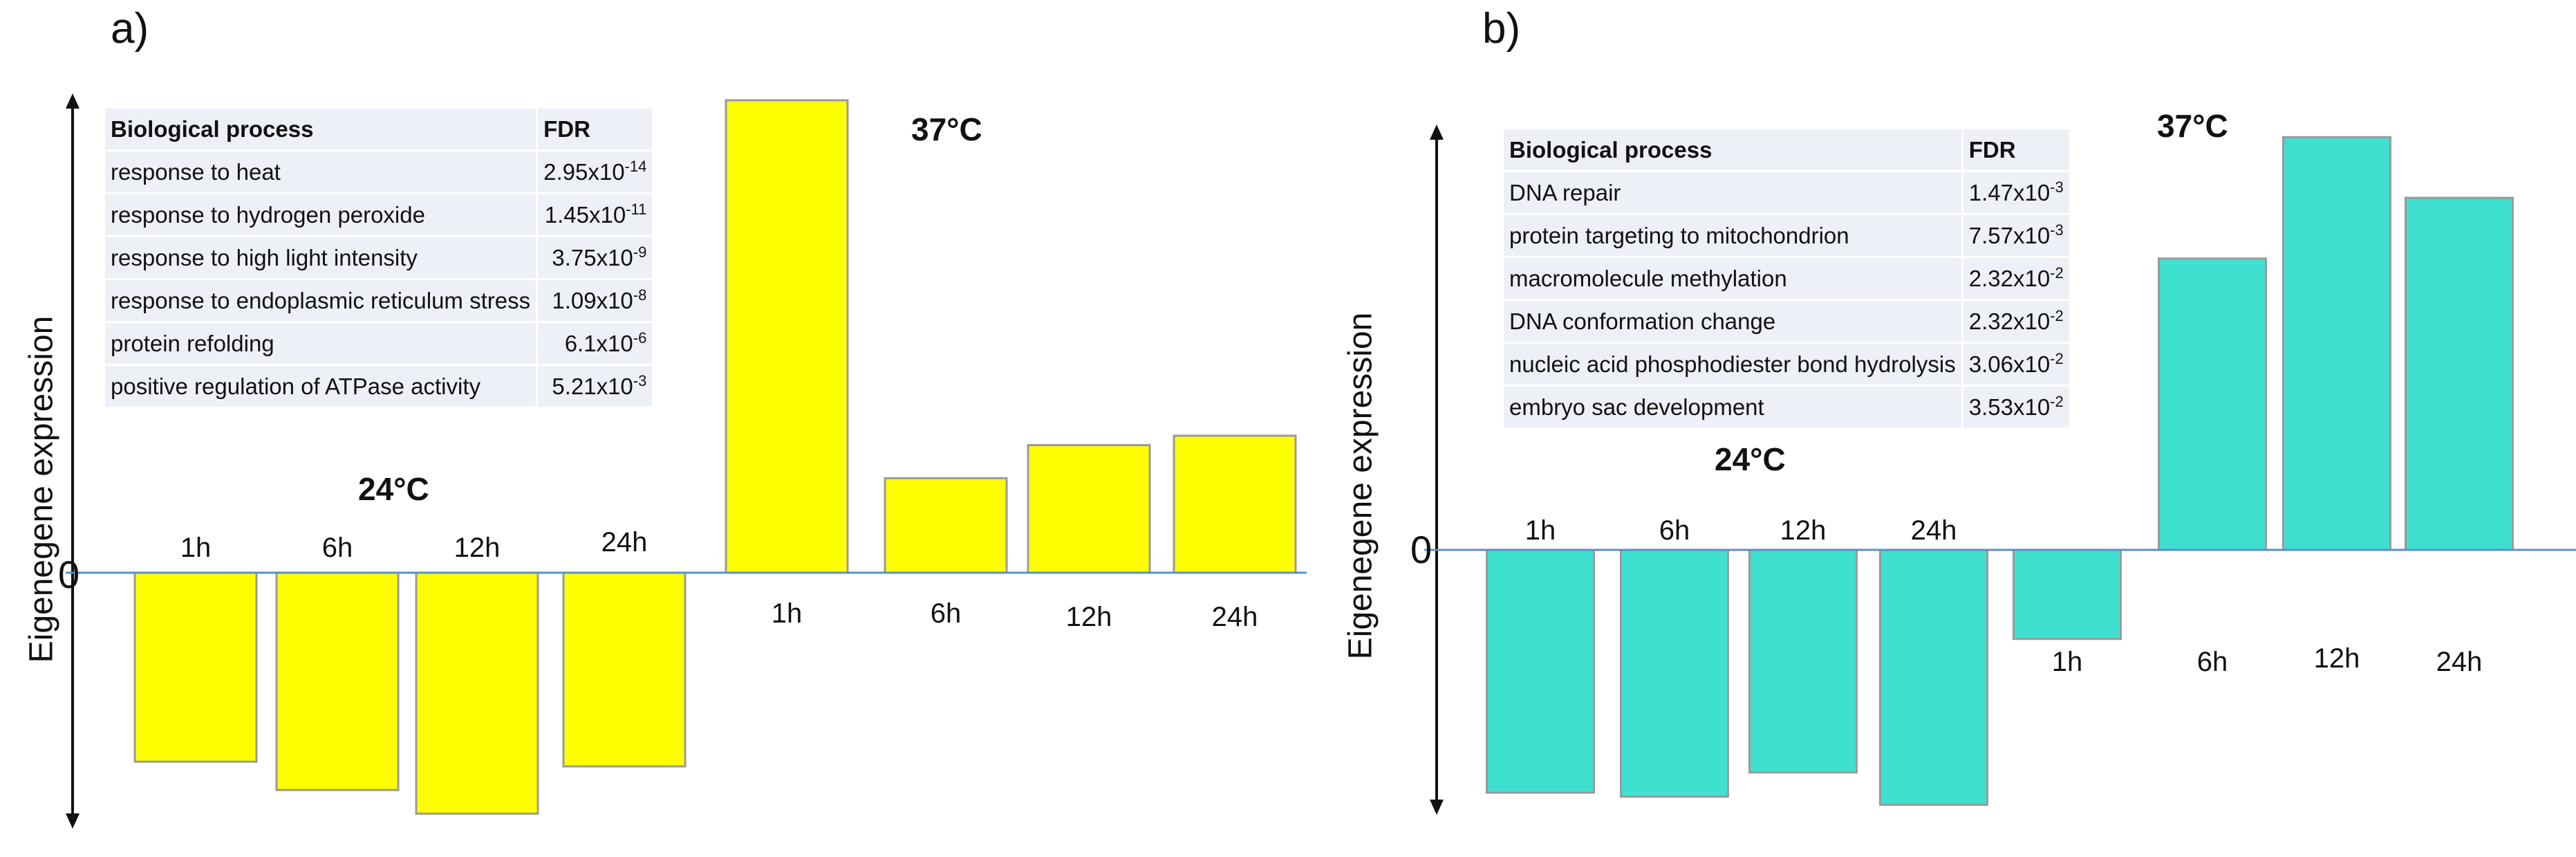  Describe the element at coordinates (594, 387) in the screenshot. I see `fdr-cell: 5.21x10⁻³` at that location.